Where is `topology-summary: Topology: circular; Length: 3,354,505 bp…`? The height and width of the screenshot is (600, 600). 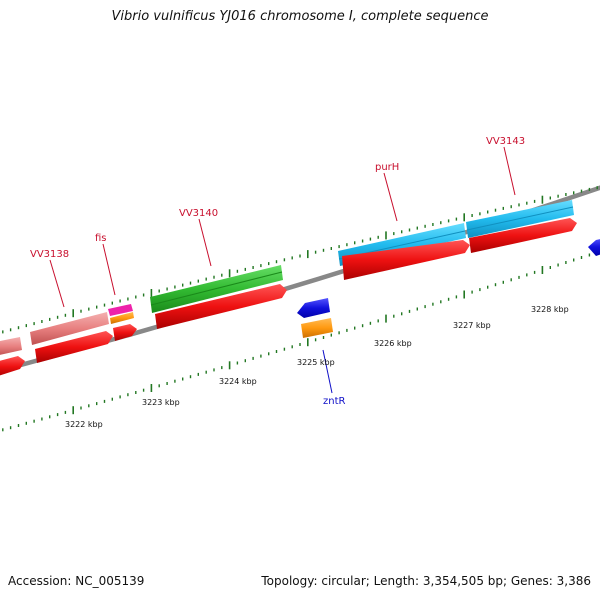
topology-summary: Topology: circular; Length: 3,354,505 bp… is located at coordinates (426, 581).